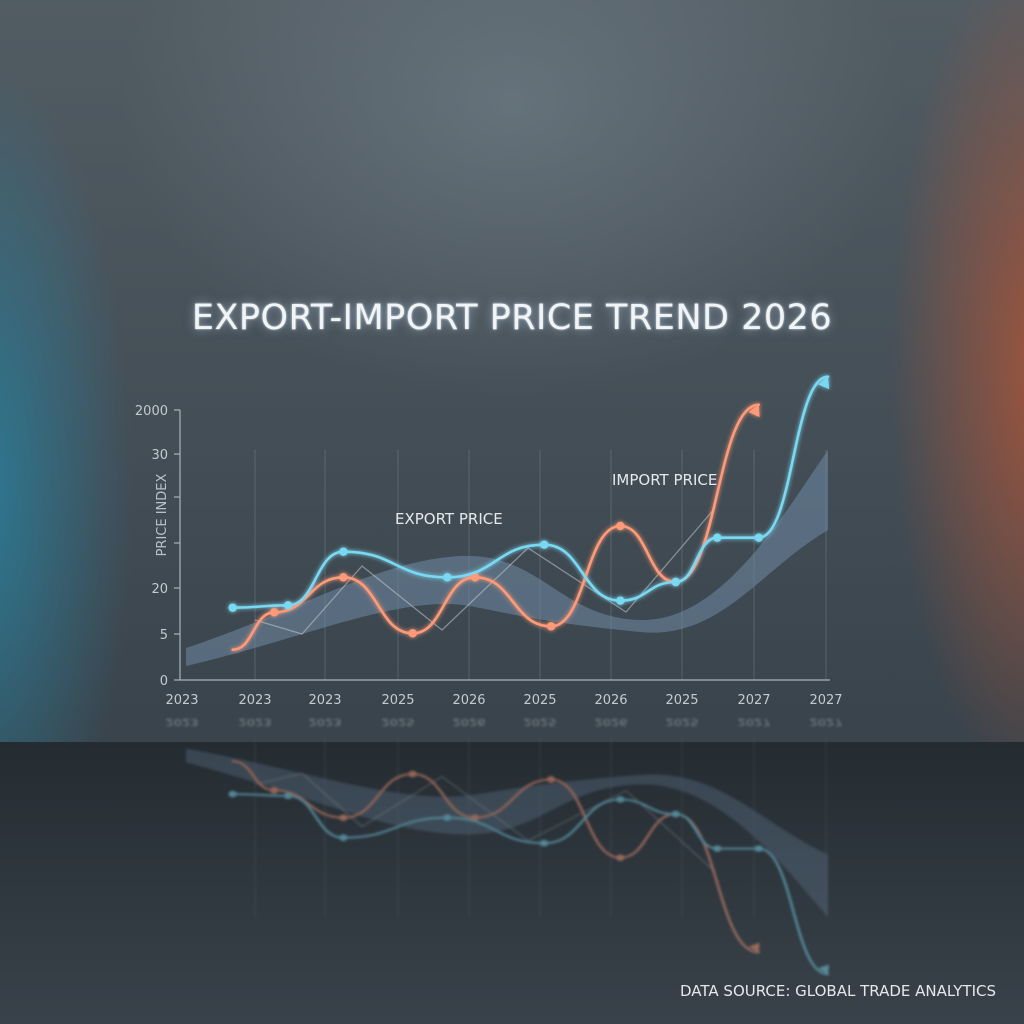 The width and height of the screenshot is (1024, 1024). I want to click on y-tick-label: 2000, so click(151, 411).